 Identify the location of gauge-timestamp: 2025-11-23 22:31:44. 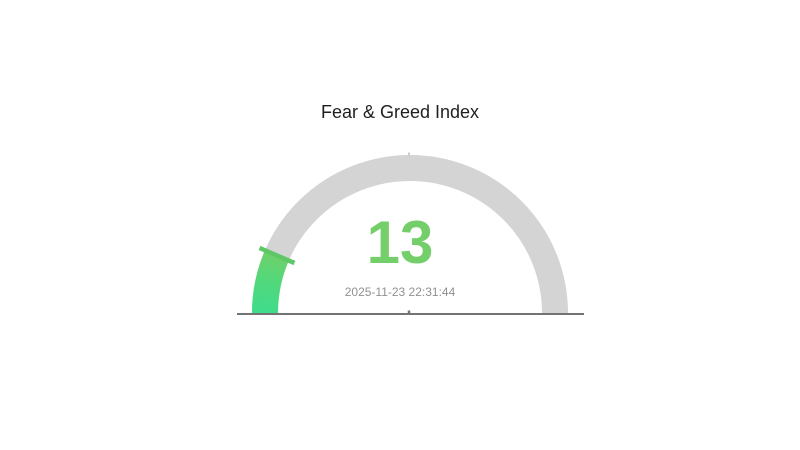
(400, 292).